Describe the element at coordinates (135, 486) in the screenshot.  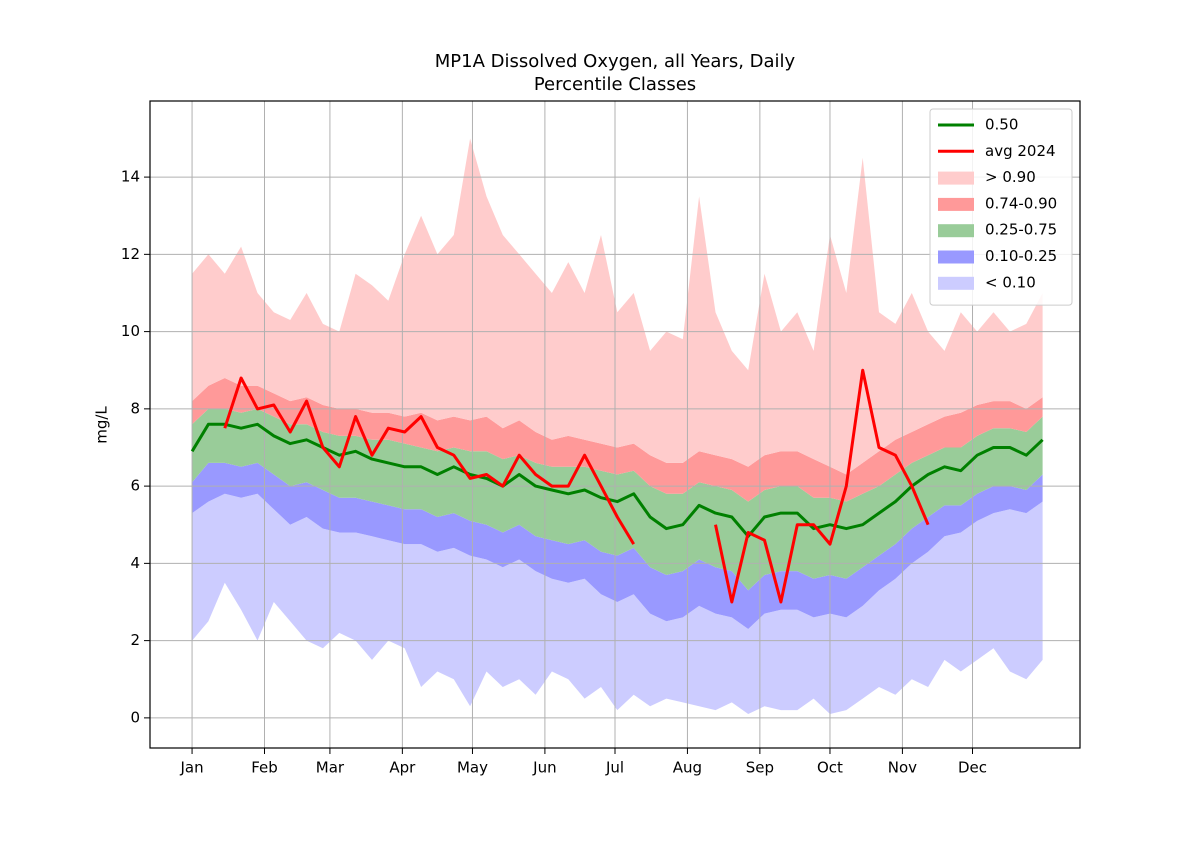
I see `y-tick-label: 6` at that location.